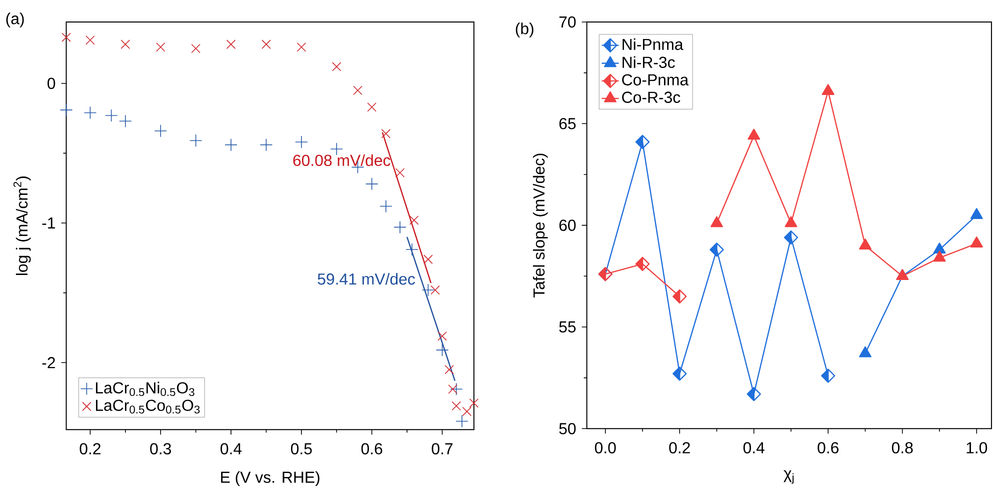 This screenshot has width=993, height=504. I want to click on legend-label: Co-Pnma, so click(655, 80).